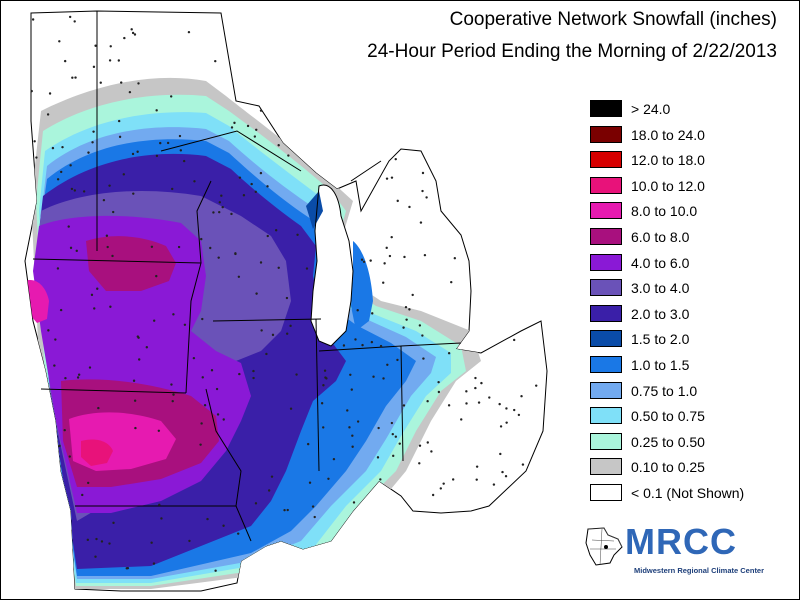  What do you see at coordinates (660, 288) in the screenshot?
I see `legend-label: 3.0 to 4.0` at bounding box center [660, 288].